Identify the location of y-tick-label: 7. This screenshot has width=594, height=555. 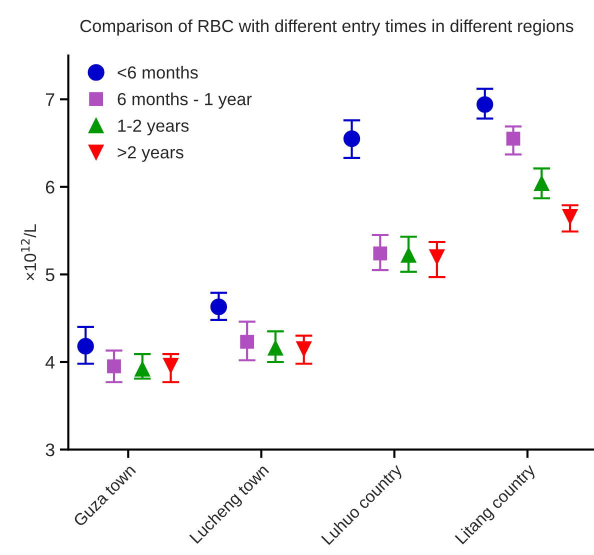
(50, 99).